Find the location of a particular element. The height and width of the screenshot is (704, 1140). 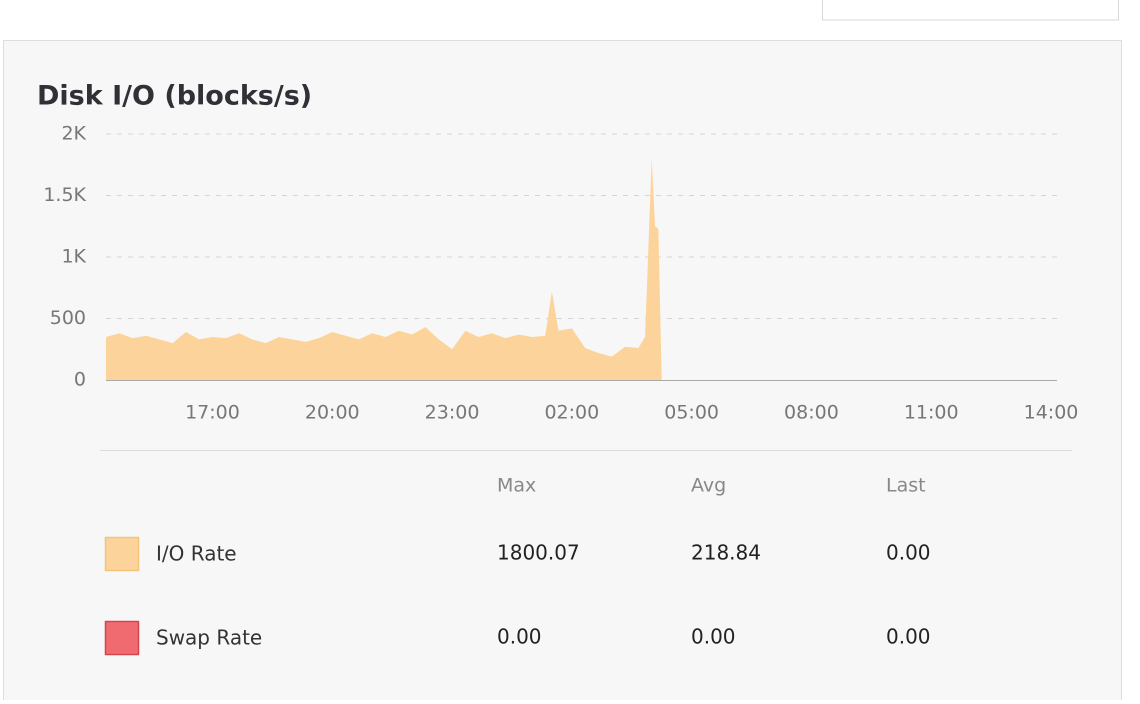

x-tick-label: 08:00 is located at coordinates (811, 413).